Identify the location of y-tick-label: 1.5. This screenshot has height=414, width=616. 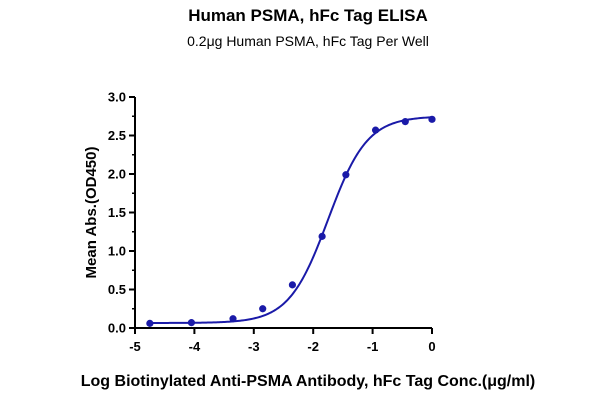
(117, 212).